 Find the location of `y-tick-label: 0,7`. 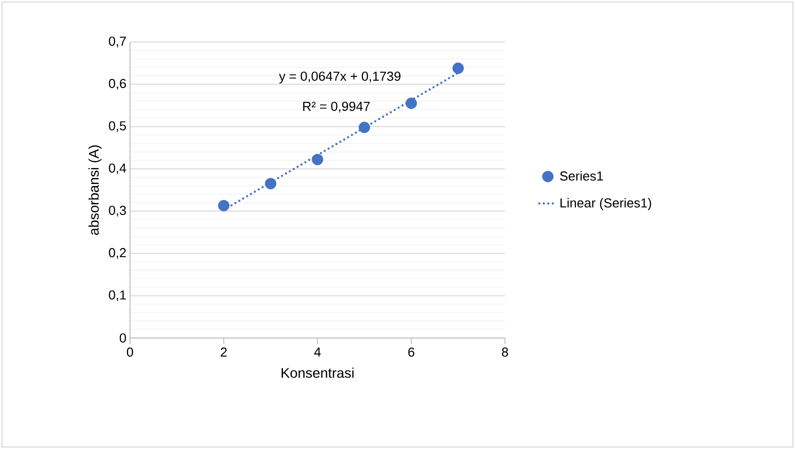

y-tick-label: 0,7 is located at coordinates (117, 42).